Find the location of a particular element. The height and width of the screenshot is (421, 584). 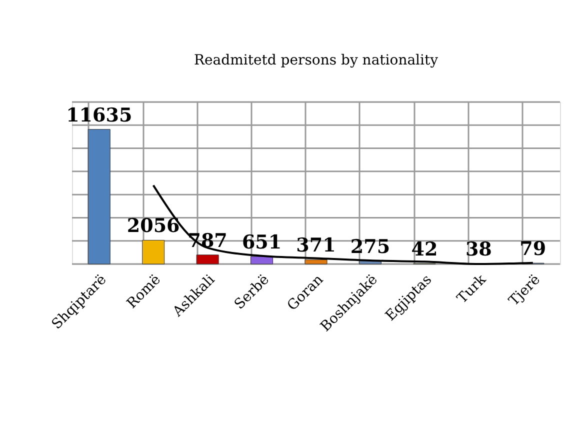

data-label: 38 is located at coordinates (478, 249).